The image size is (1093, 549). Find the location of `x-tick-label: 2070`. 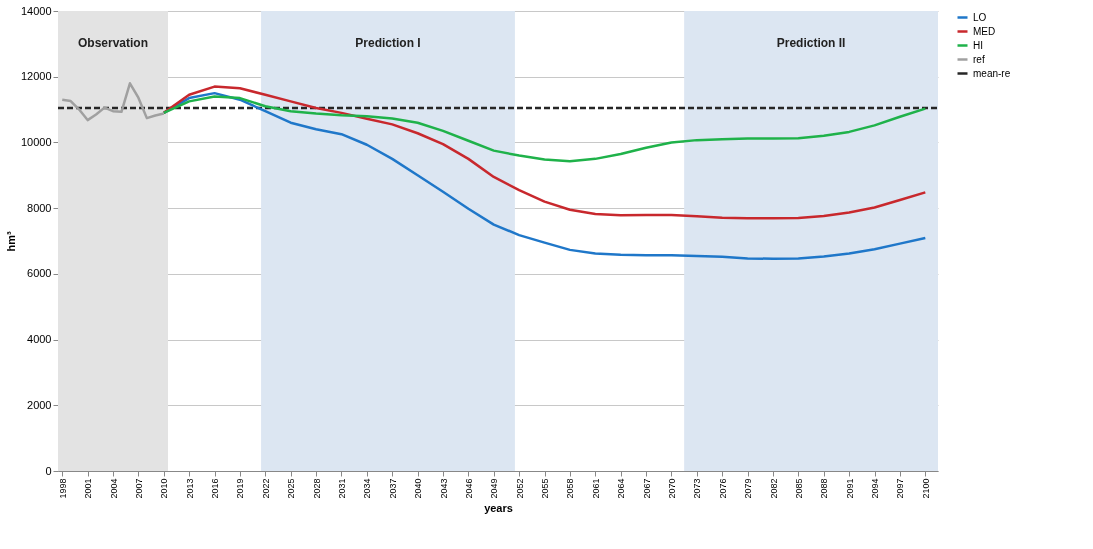

x-tick-label: 2070 is located at coordinates (671, 488).